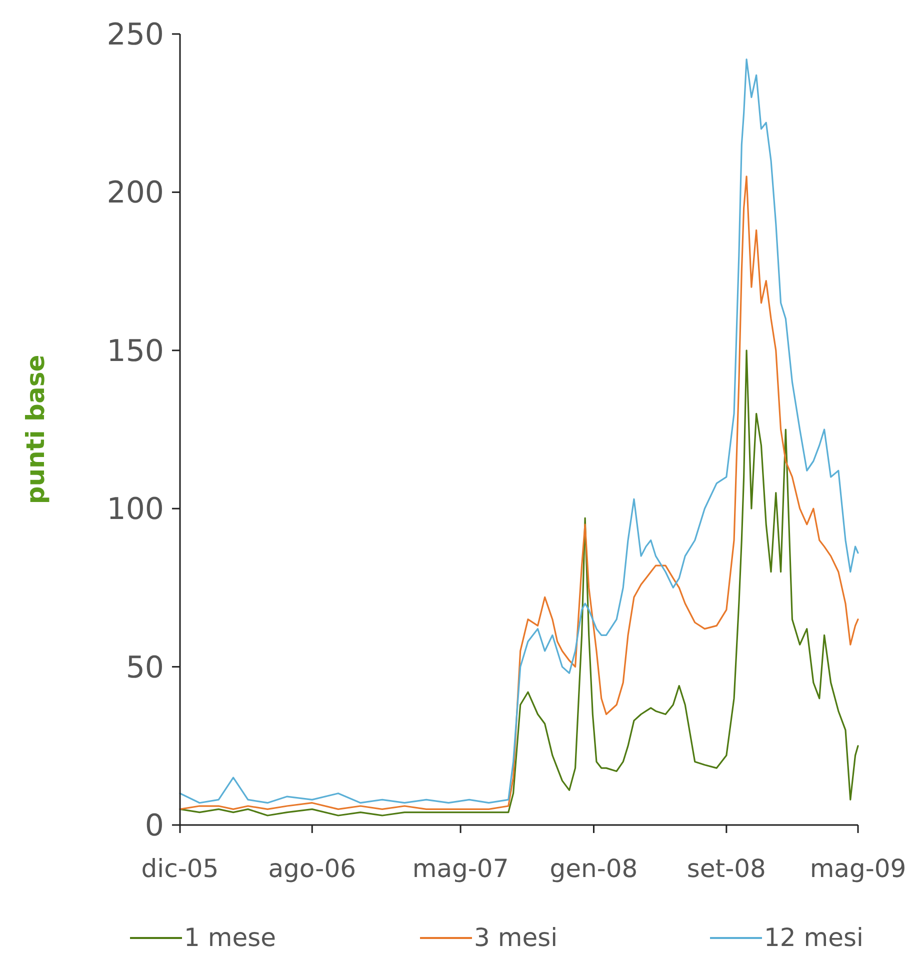 Image resolution: width=923 pixels, height=968 pixels. Describe the element at coordinates (154, 826) in the screenshot. I see `y-tick-label: 0` at that location.